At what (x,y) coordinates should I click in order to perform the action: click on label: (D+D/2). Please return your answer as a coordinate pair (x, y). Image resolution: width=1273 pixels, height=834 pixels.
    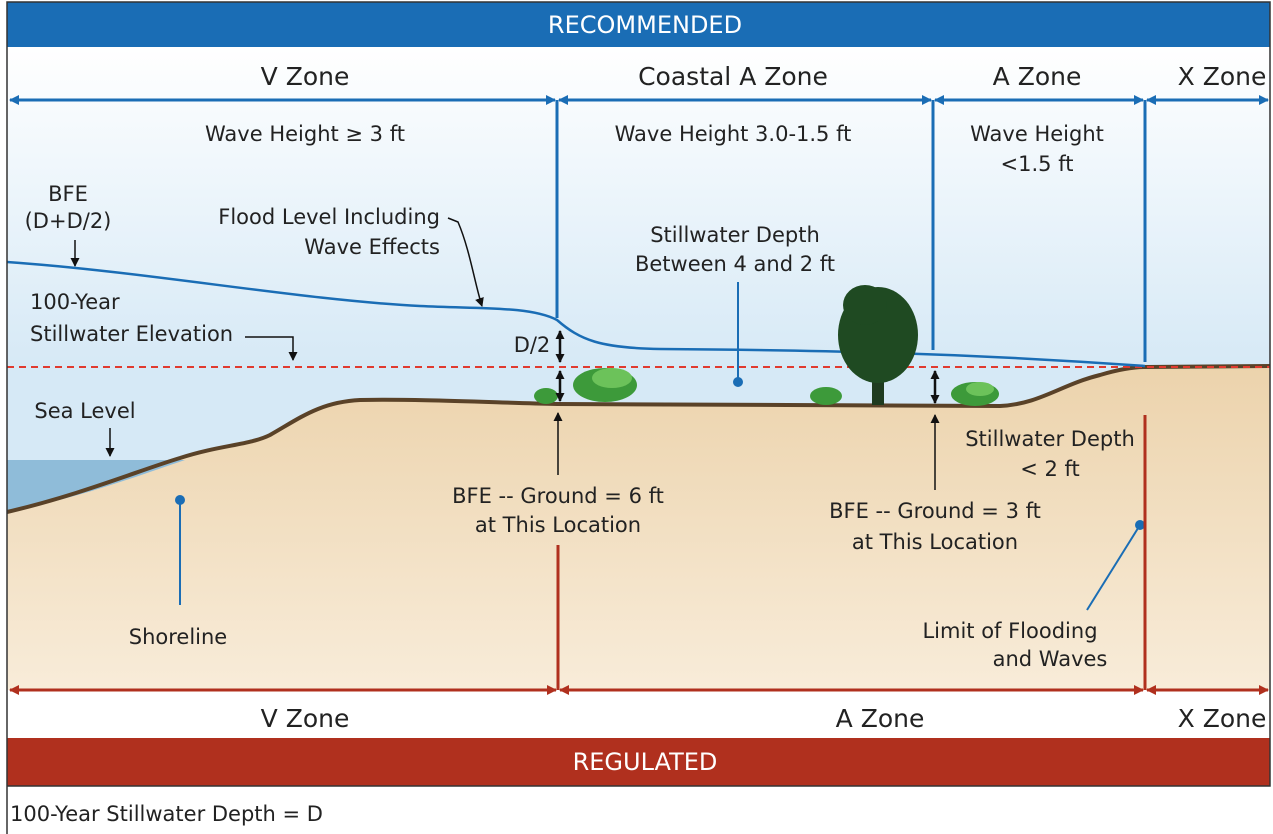
    Looking at the image, I should click on (68, 221).